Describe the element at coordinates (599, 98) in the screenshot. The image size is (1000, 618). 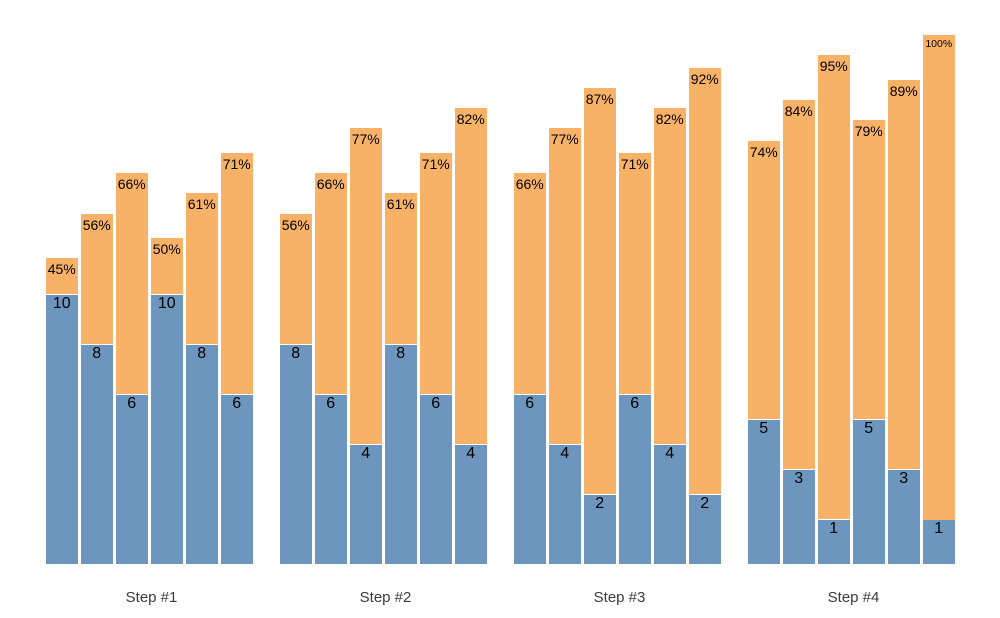
I see `percent-label: 87%` at that location.